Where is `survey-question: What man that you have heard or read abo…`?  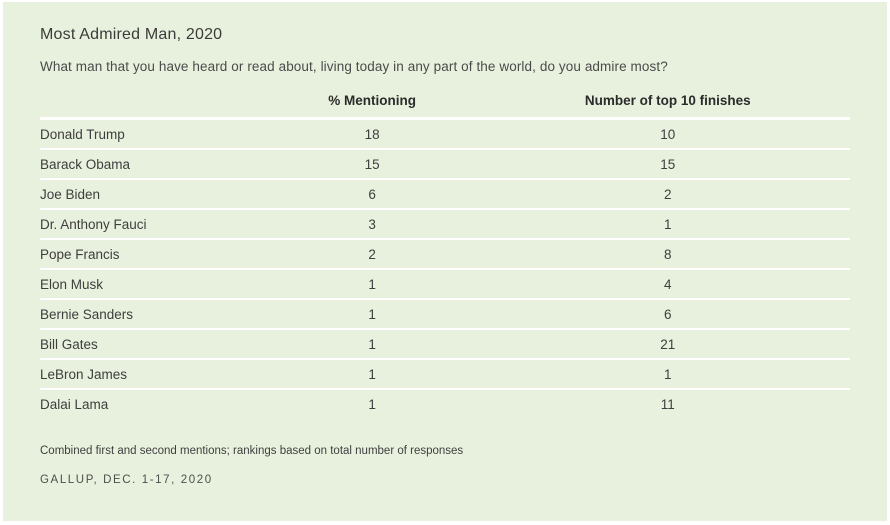 survey-question: What man that you have heard or read abo… is located at coordinates (354, 66).